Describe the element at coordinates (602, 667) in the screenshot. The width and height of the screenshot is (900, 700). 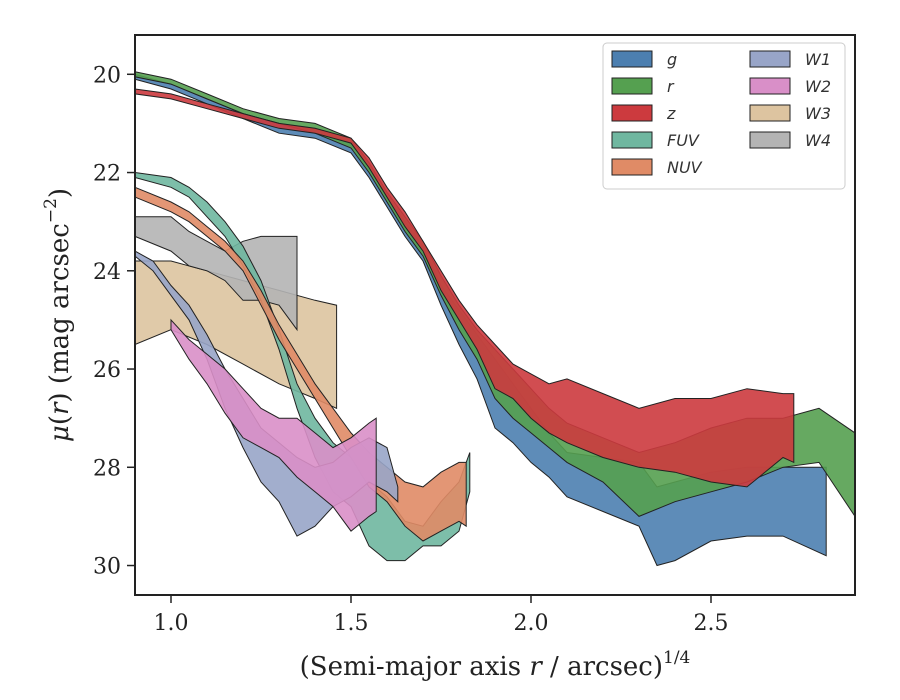
I see `x-axis-title-mid: / arcsec)` at that location.